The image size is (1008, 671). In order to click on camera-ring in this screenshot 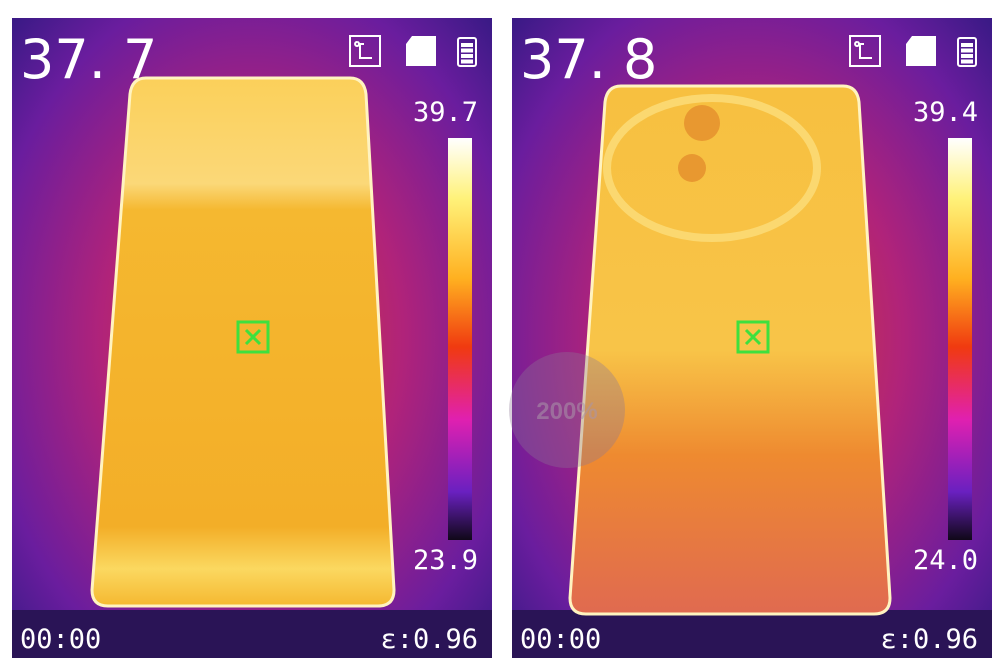, I will do `click(712, 168)`.